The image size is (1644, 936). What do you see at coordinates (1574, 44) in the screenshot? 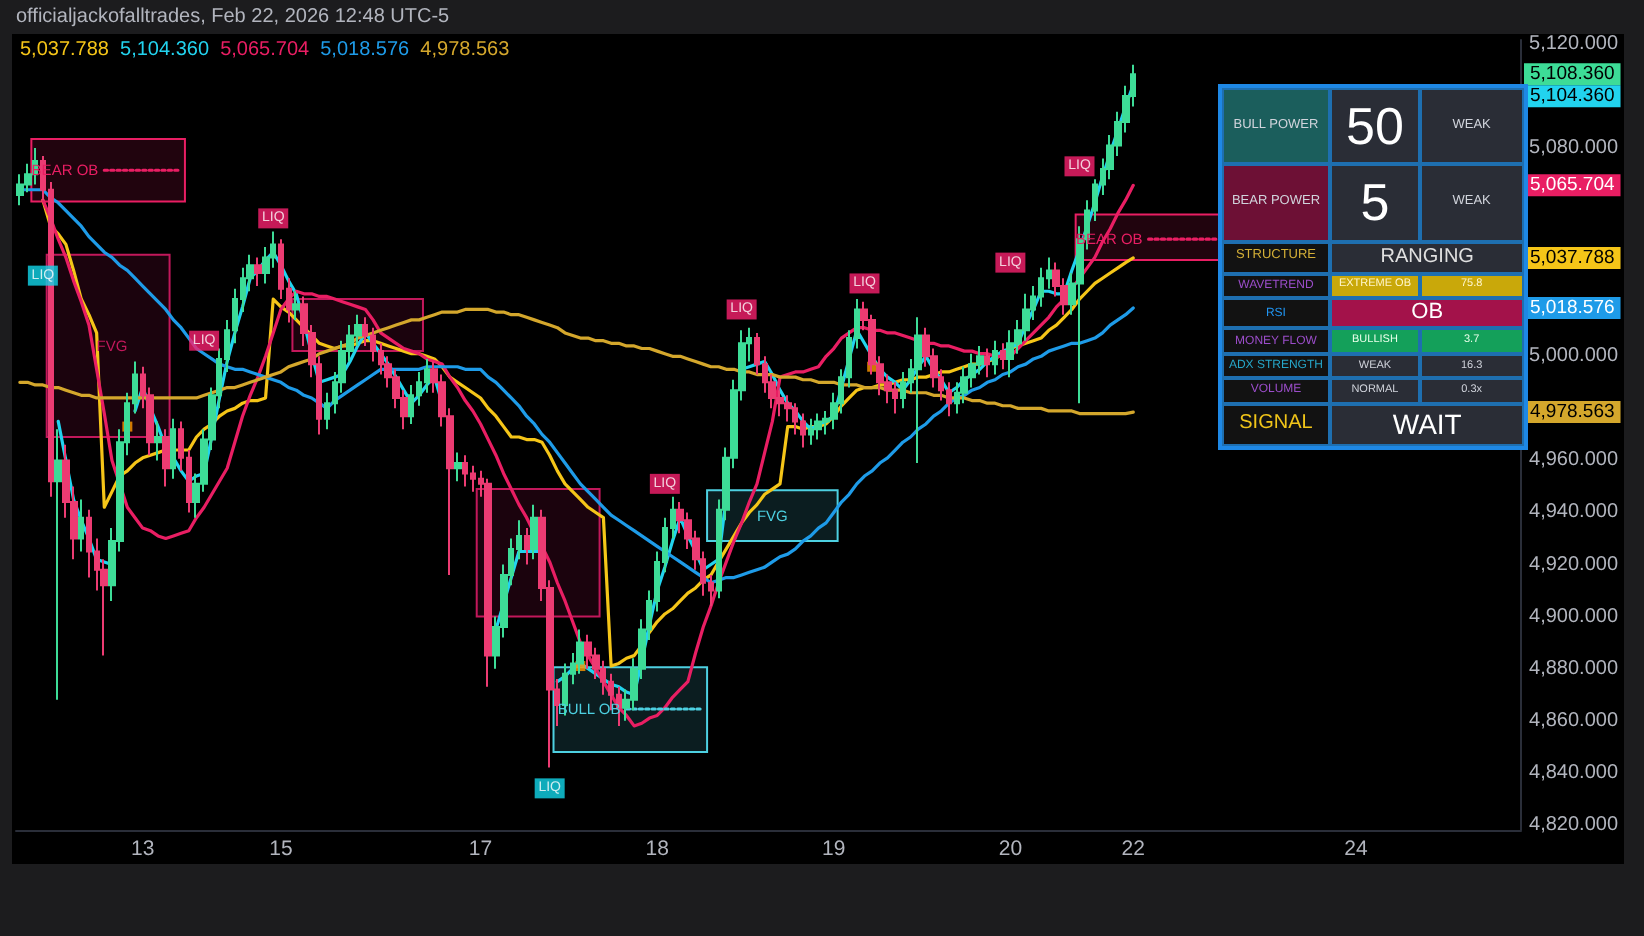
I see `y-tick-label: 5,120.000` at bounding box center [1574, 44].